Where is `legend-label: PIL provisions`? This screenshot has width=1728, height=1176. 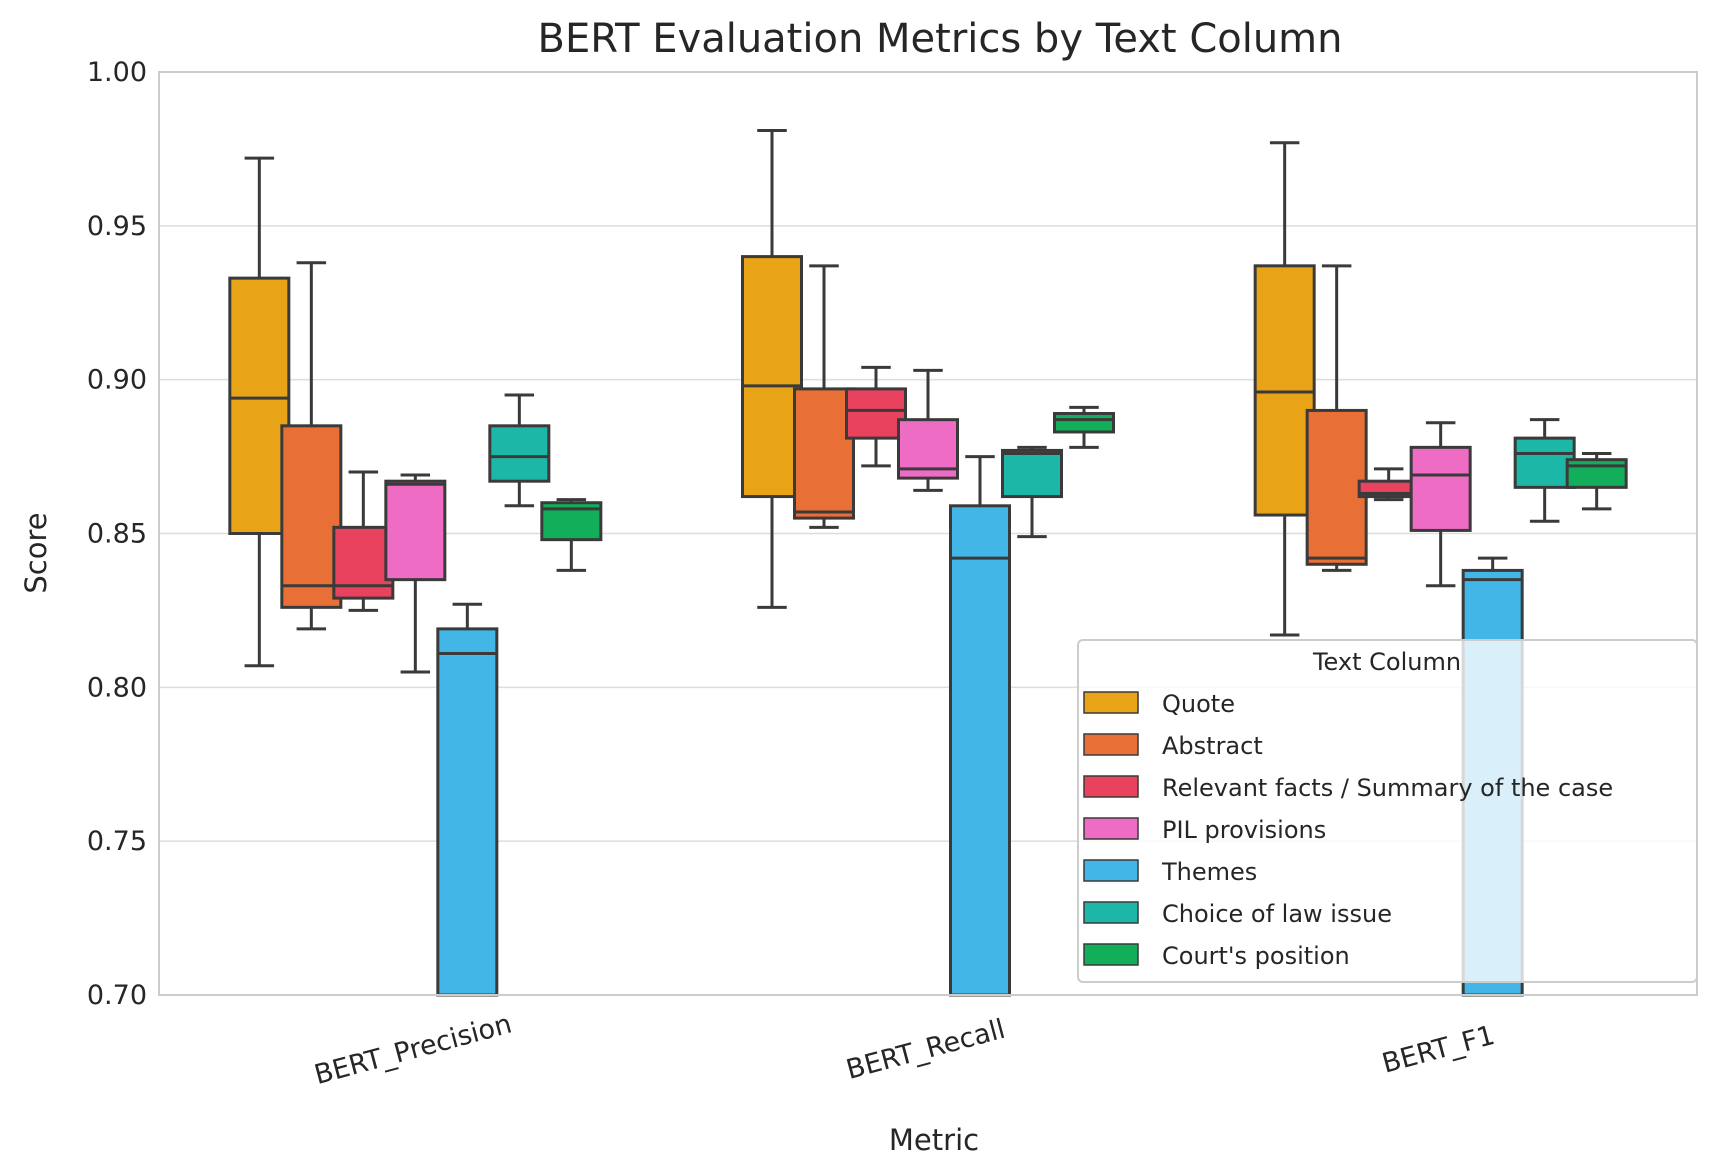
legend-label: PIL provisions is located at coordinates (1244, 830).